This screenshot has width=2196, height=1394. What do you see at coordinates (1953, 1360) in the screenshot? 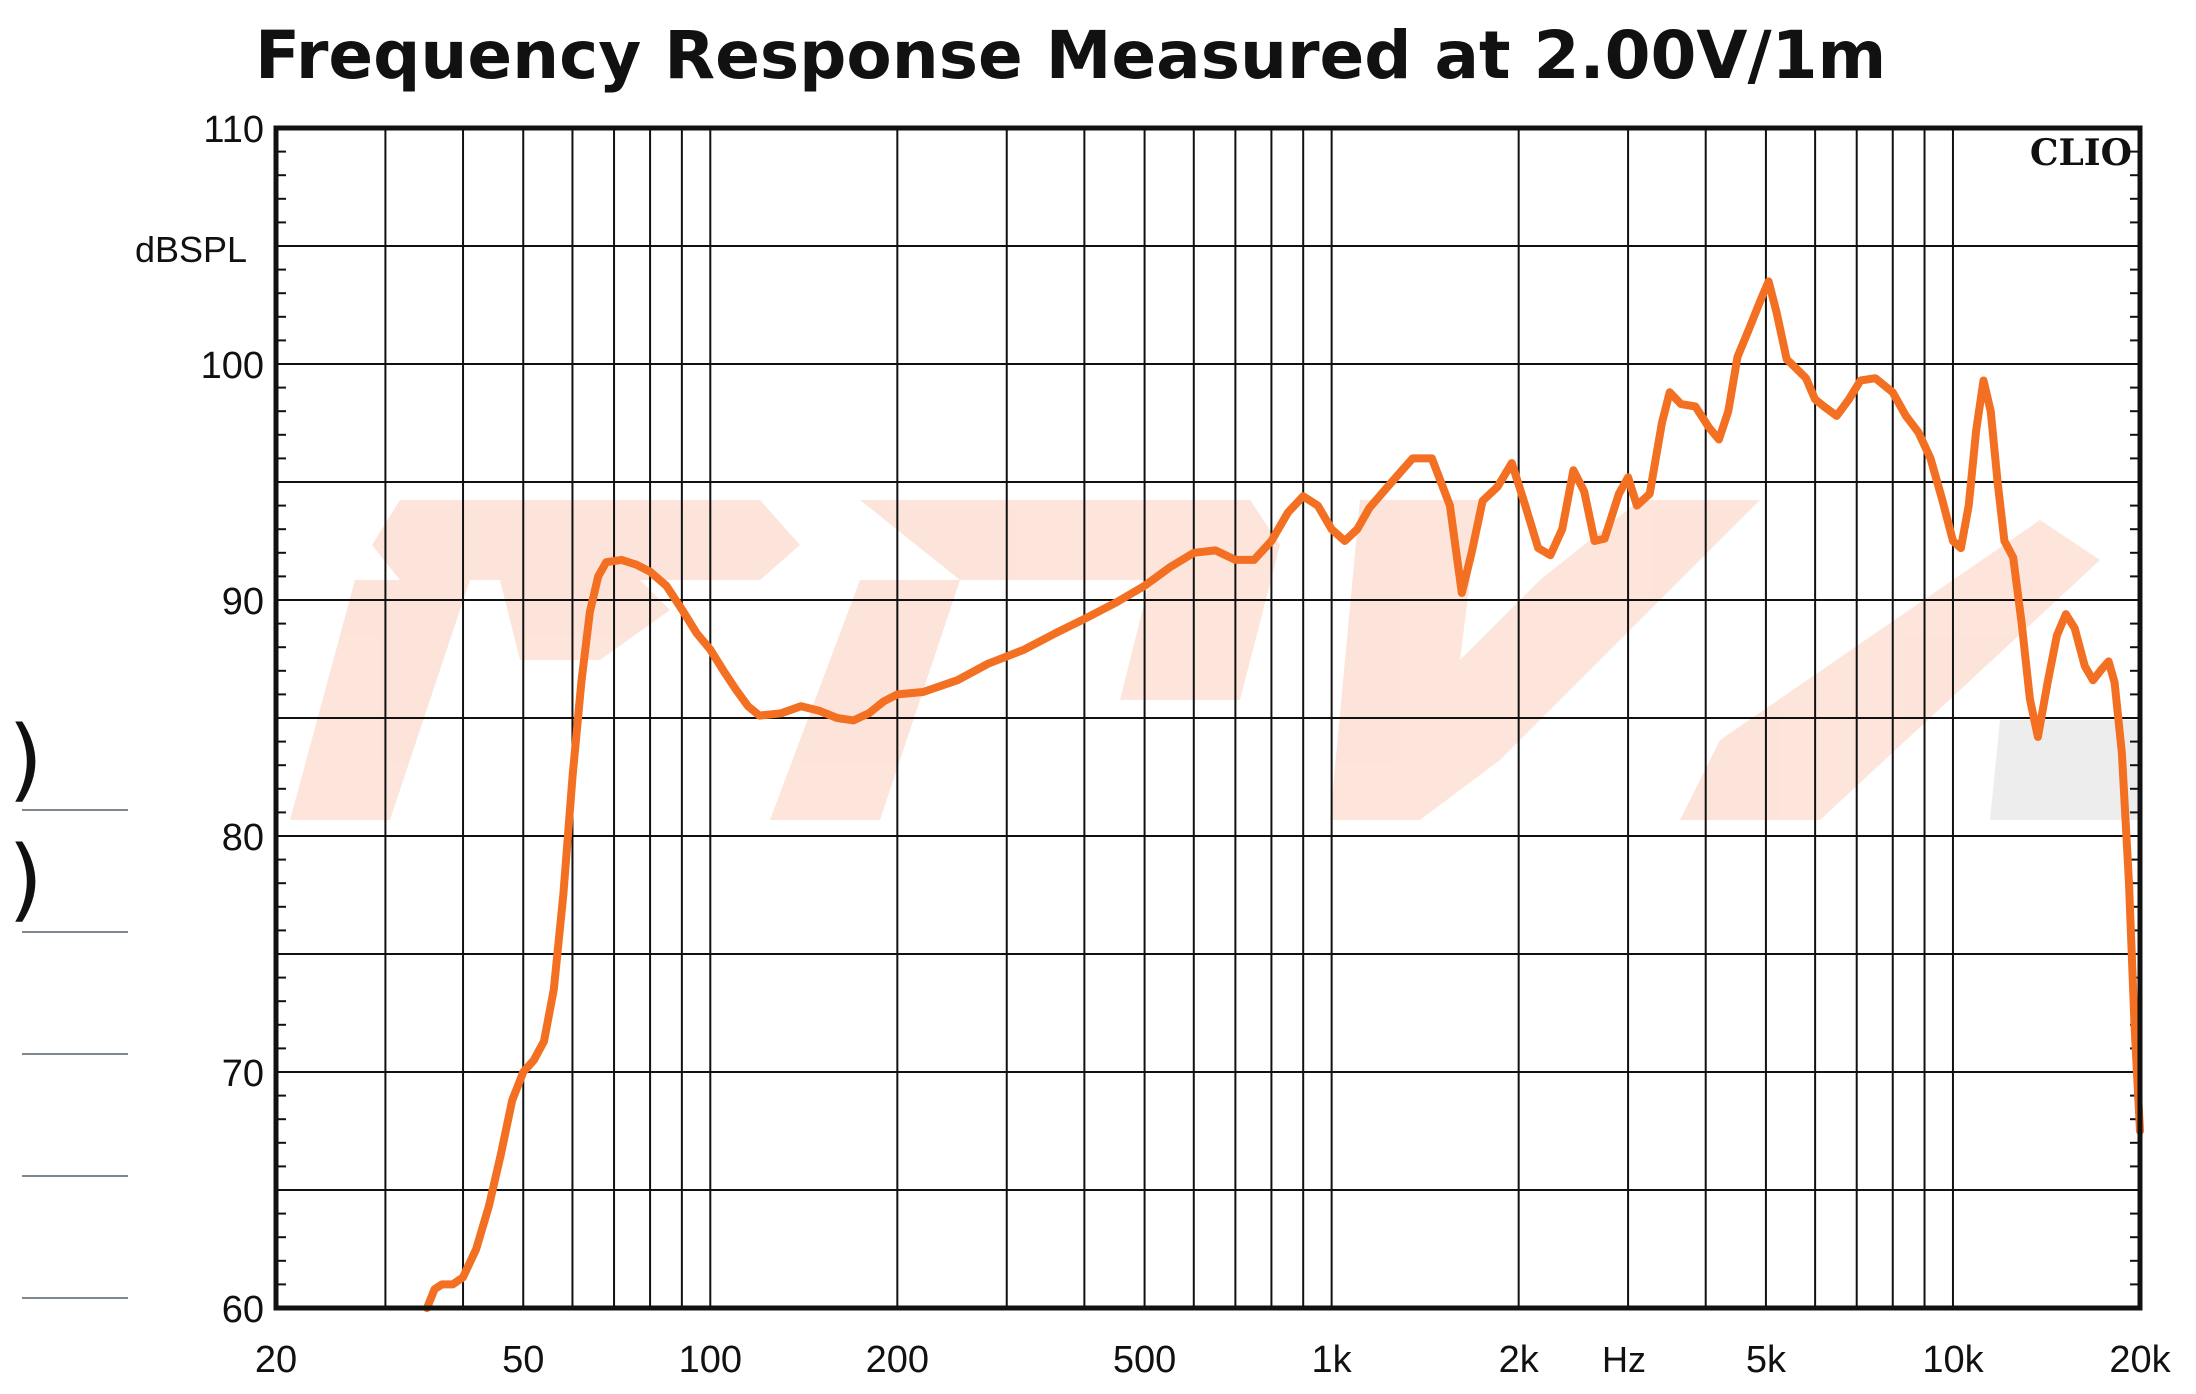
I see `x-tick-label: 10k` at bounding box center [1953, 1360].